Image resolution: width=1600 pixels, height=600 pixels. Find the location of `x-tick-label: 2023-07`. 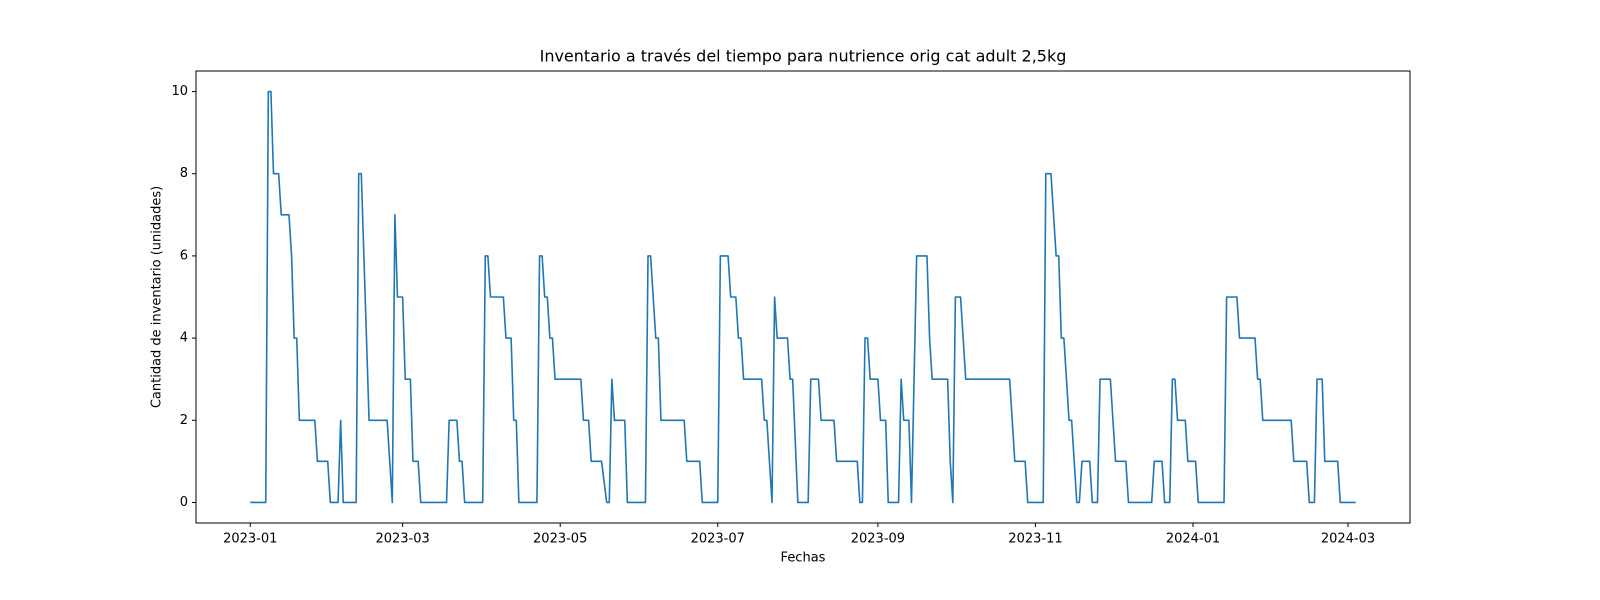

x-tick-label: 2023-07 is located at coordinates (718, 539).